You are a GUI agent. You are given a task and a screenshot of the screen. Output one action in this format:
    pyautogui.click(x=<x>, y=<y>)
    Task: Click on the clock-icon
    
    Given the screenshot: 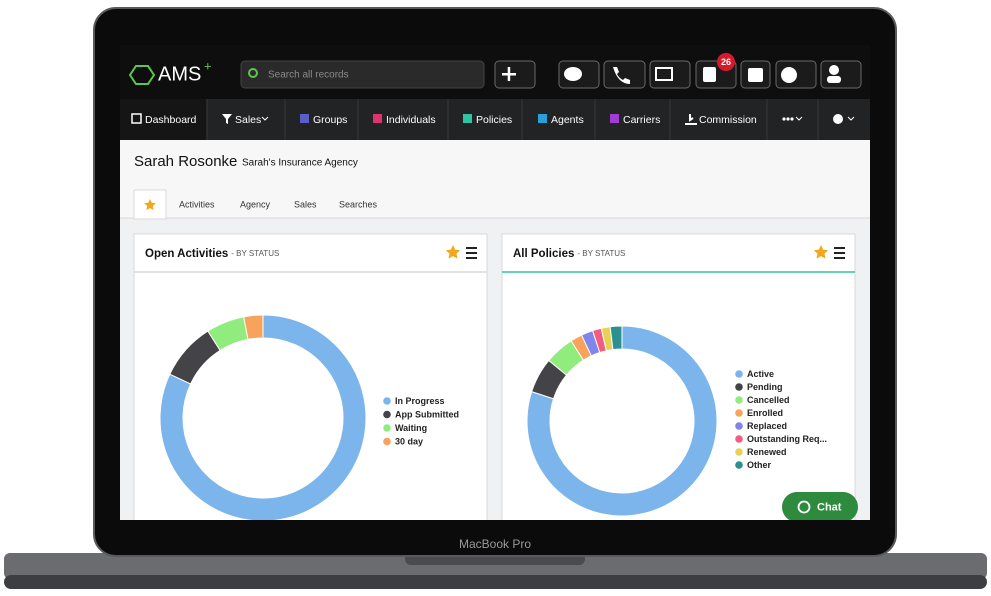 What is the action you would take?
    pyautogui.click(x=838, y=119)
    